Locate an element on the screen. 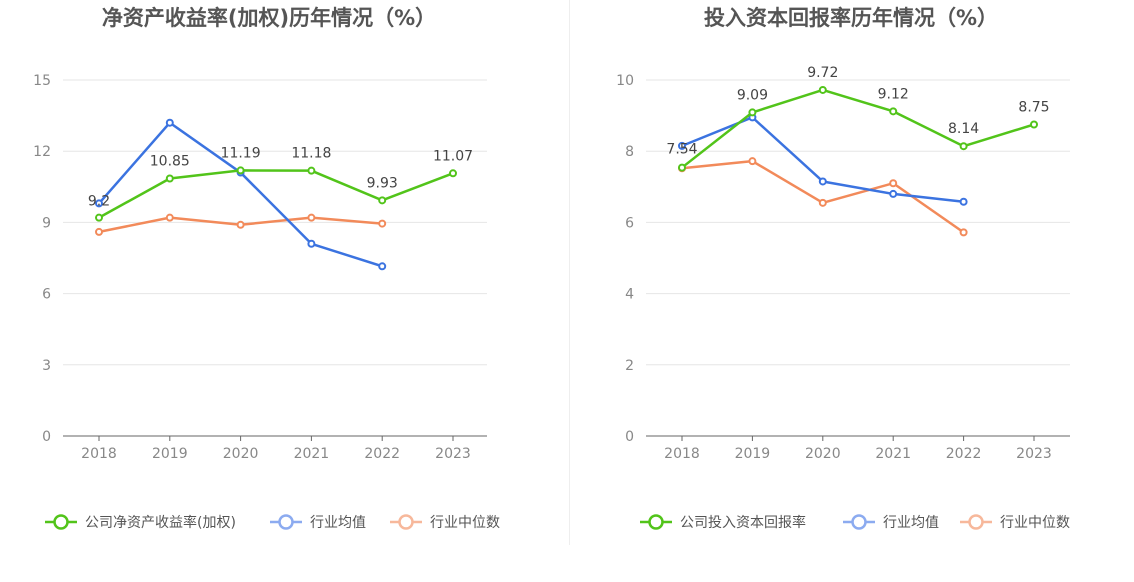  data-label: 11.19 is located at coordinates (241, 153).